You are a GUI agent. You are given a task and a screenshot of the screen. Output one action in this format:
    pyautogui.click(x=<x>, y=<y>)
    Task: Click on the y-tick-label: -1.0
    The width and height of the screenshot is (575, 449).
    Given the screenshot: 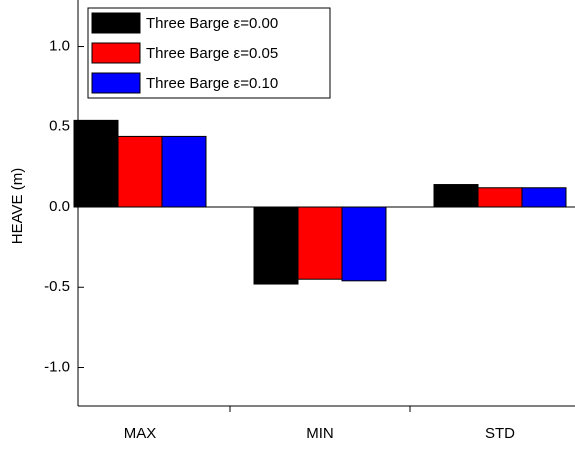 What is the action you would take?
    pyautogui.click(x=57, y=366)
    